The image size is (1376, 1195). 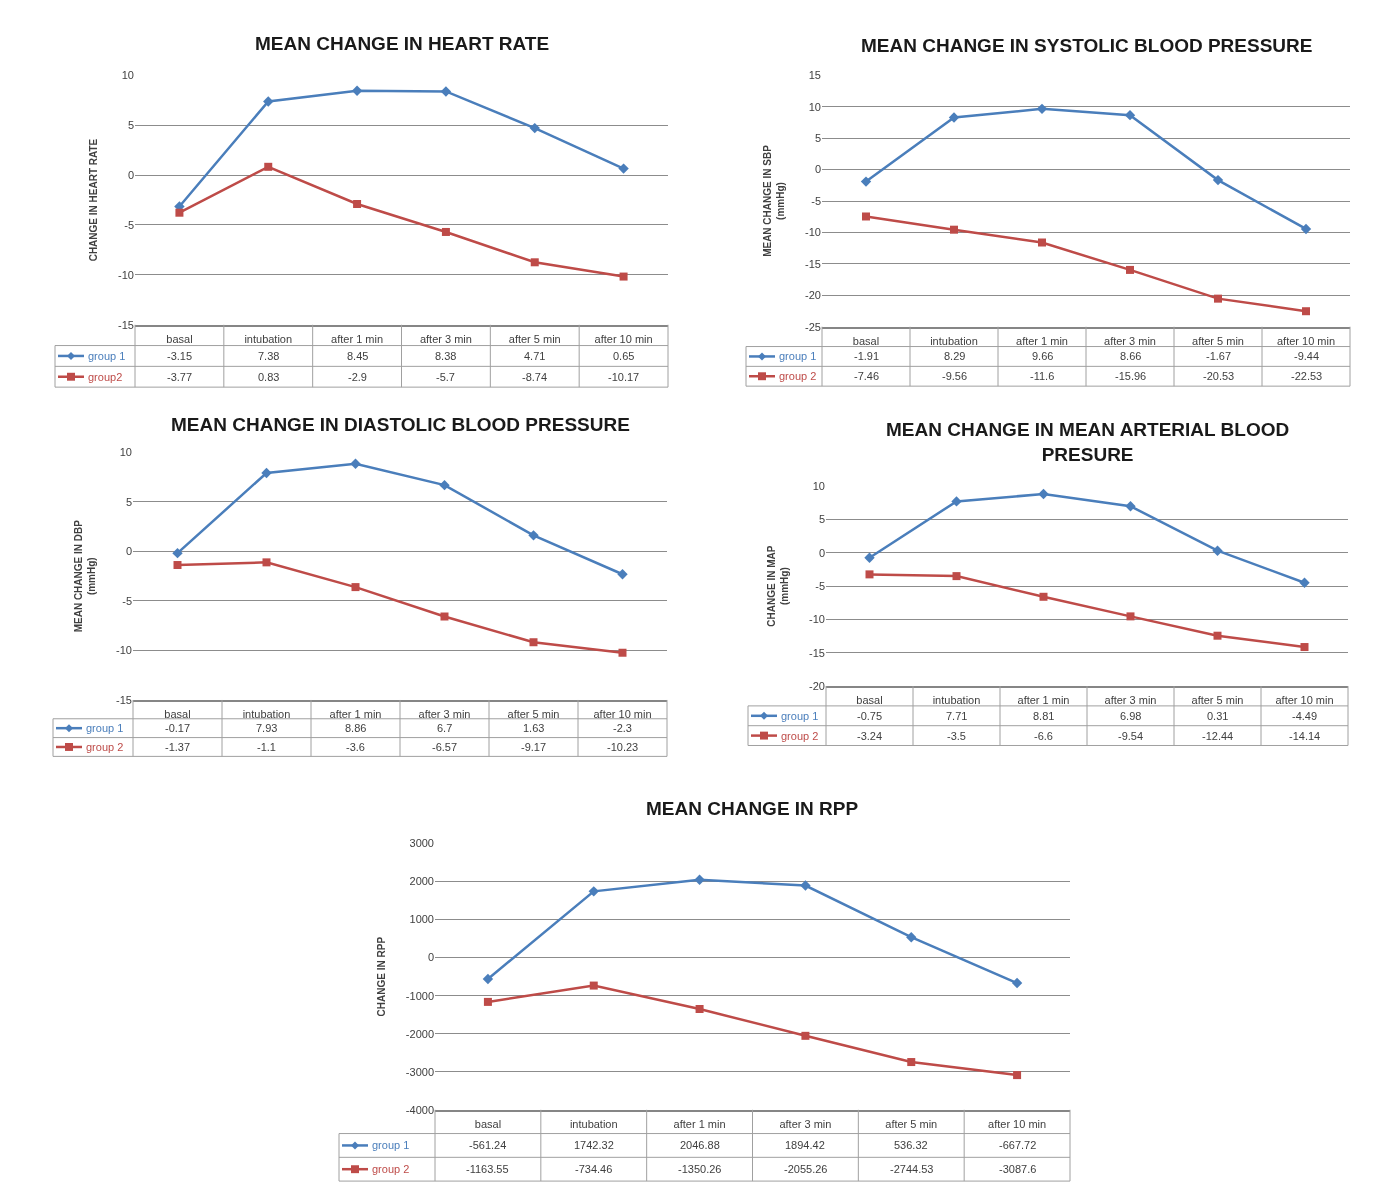 What do you see at coordinates (535, 377) in the screenshot?
I see `data-label: -8.74` at bounding box center [535, 377].